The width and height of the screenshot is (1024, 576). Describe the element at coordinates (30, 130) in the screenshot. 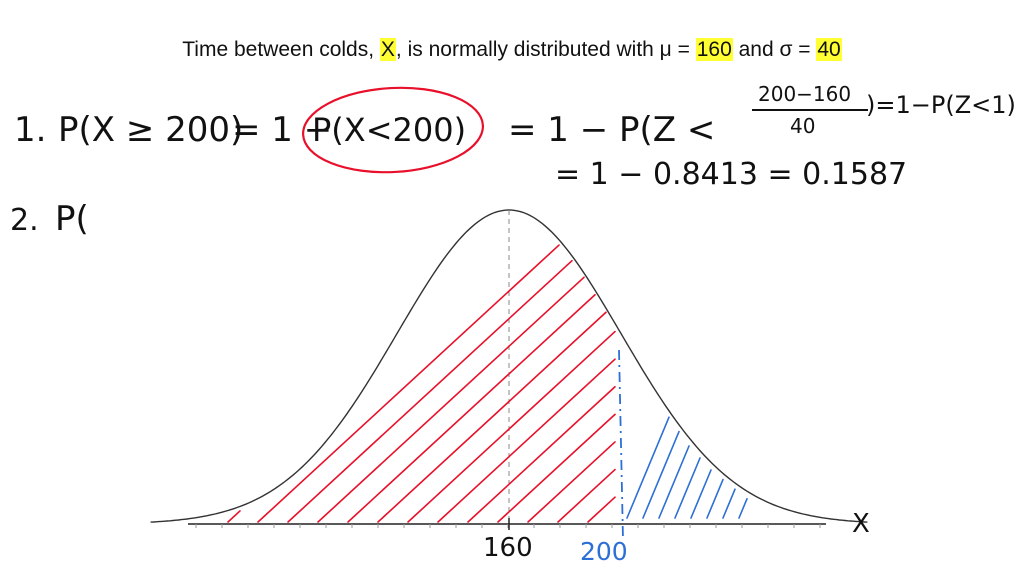

I see `item1-number: 1.` at that location.